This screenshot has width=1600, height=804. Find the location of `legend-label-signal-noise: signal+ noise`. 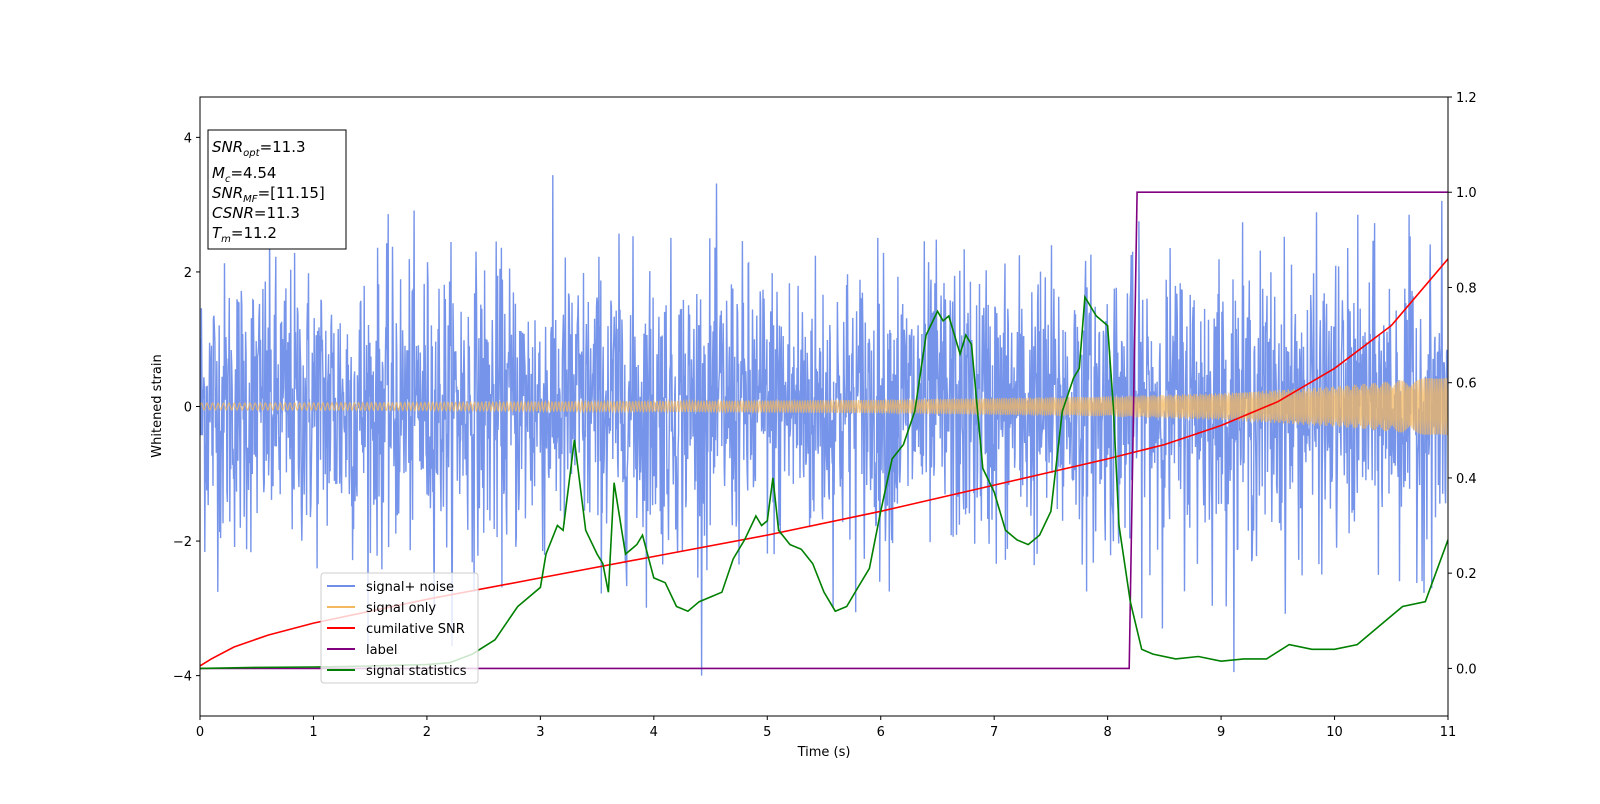

legend-label-signal-noise: signal+ noise is located at coordinates (410, 587).